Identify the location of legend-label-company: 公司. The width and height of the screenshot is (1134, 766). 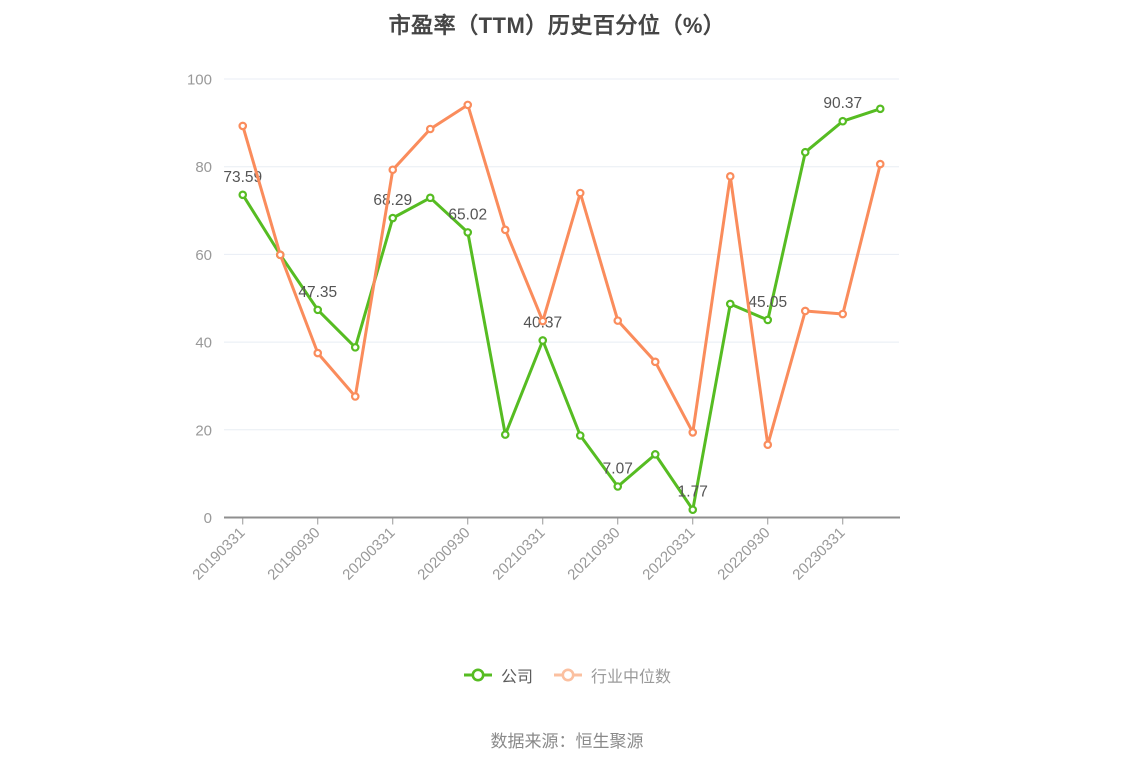
(516, 677).